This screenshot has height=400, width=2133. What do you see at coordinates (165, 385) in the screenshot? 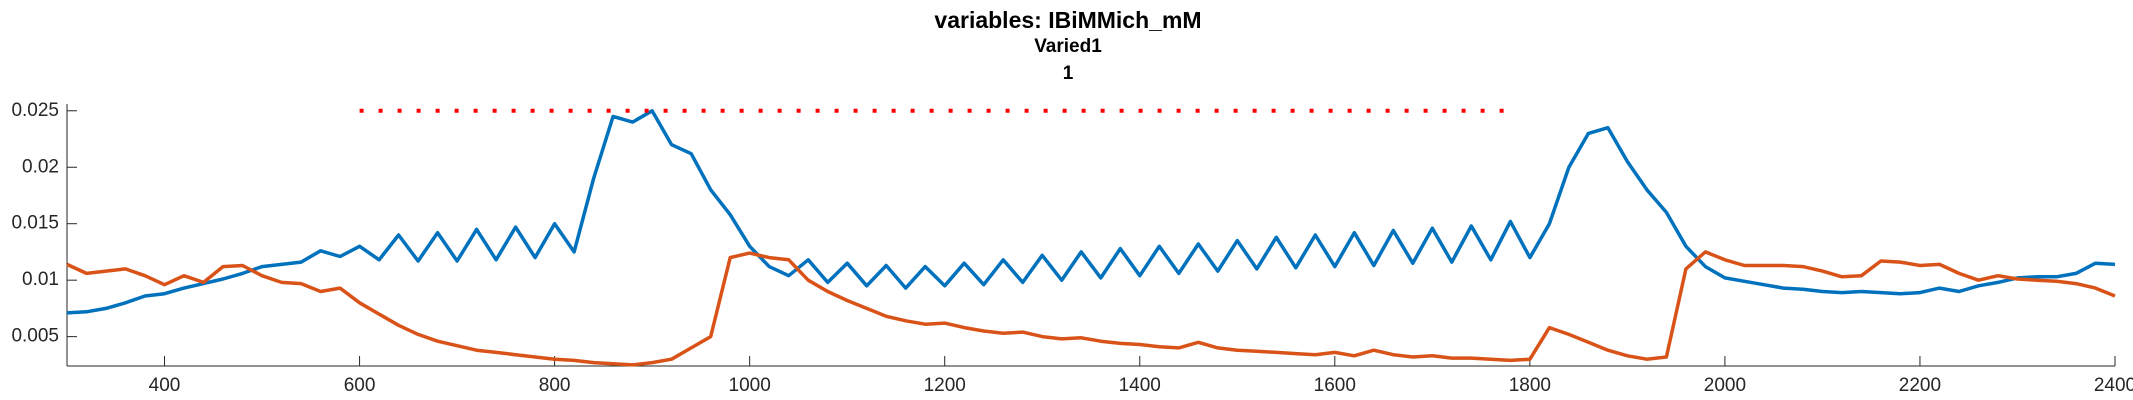
I see `x-tick-label: 400` at bounding box center [165, 385].